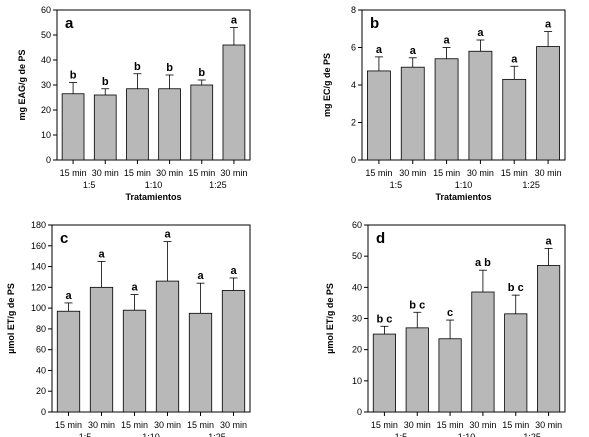  I want to click on y-tick-label: 10, so click(46, 135).